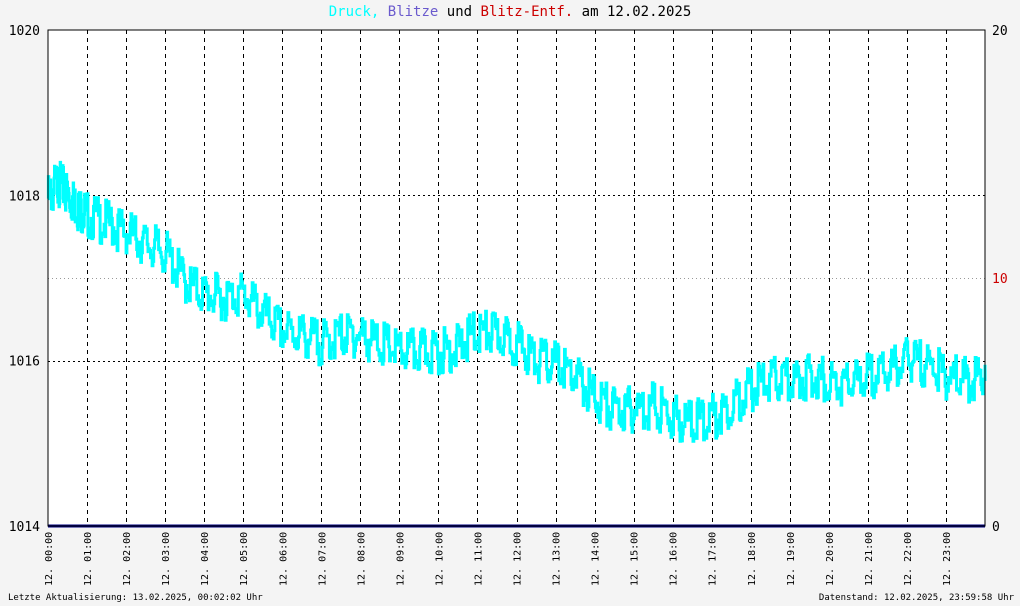  I want to click on y-left-tick-label: 1020, so click(24, 31).